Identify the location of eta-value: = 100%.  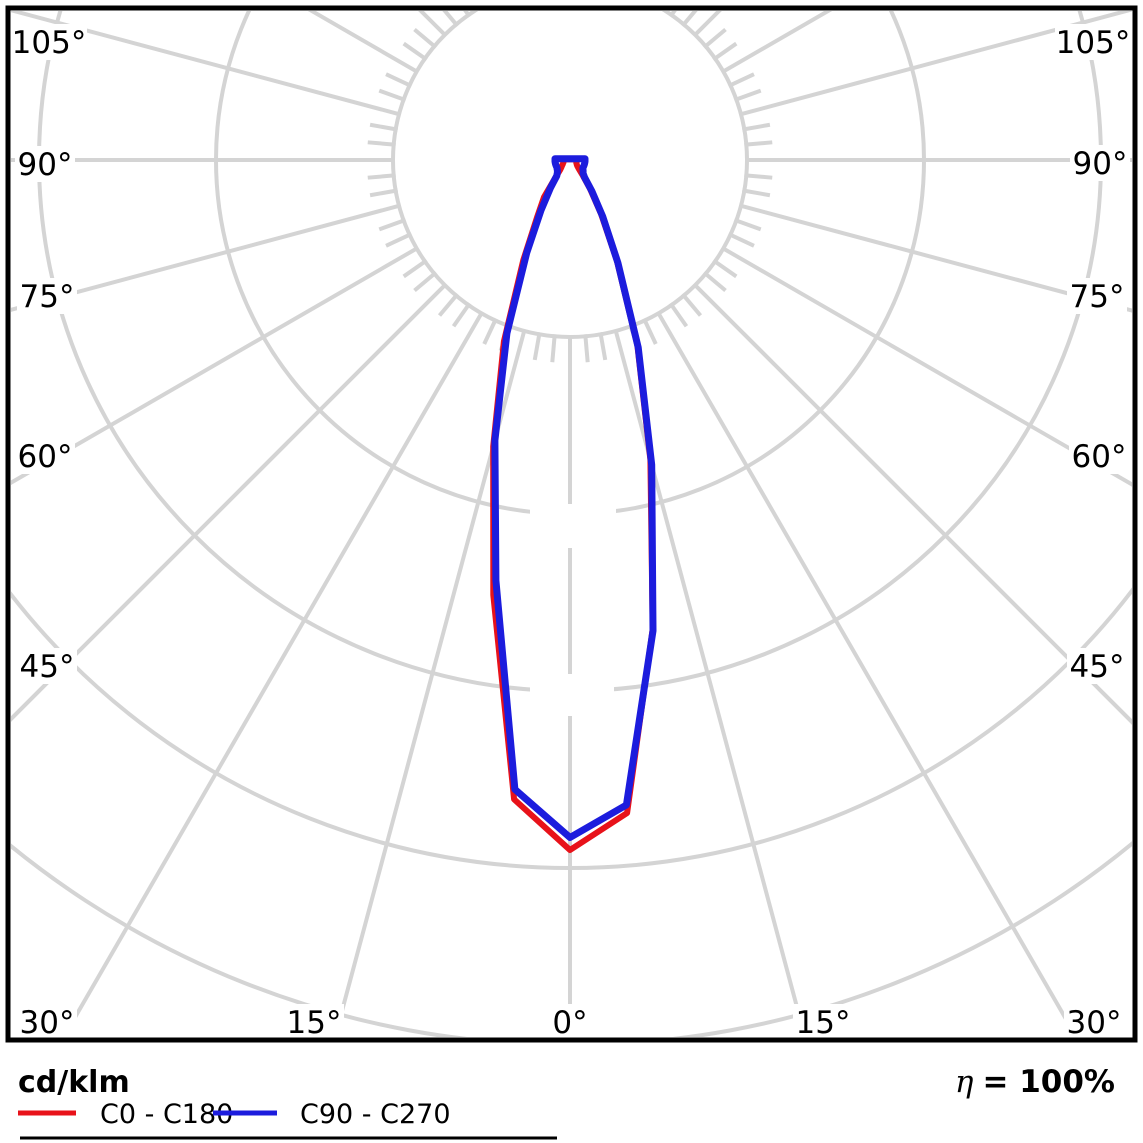
(1048, 1082).